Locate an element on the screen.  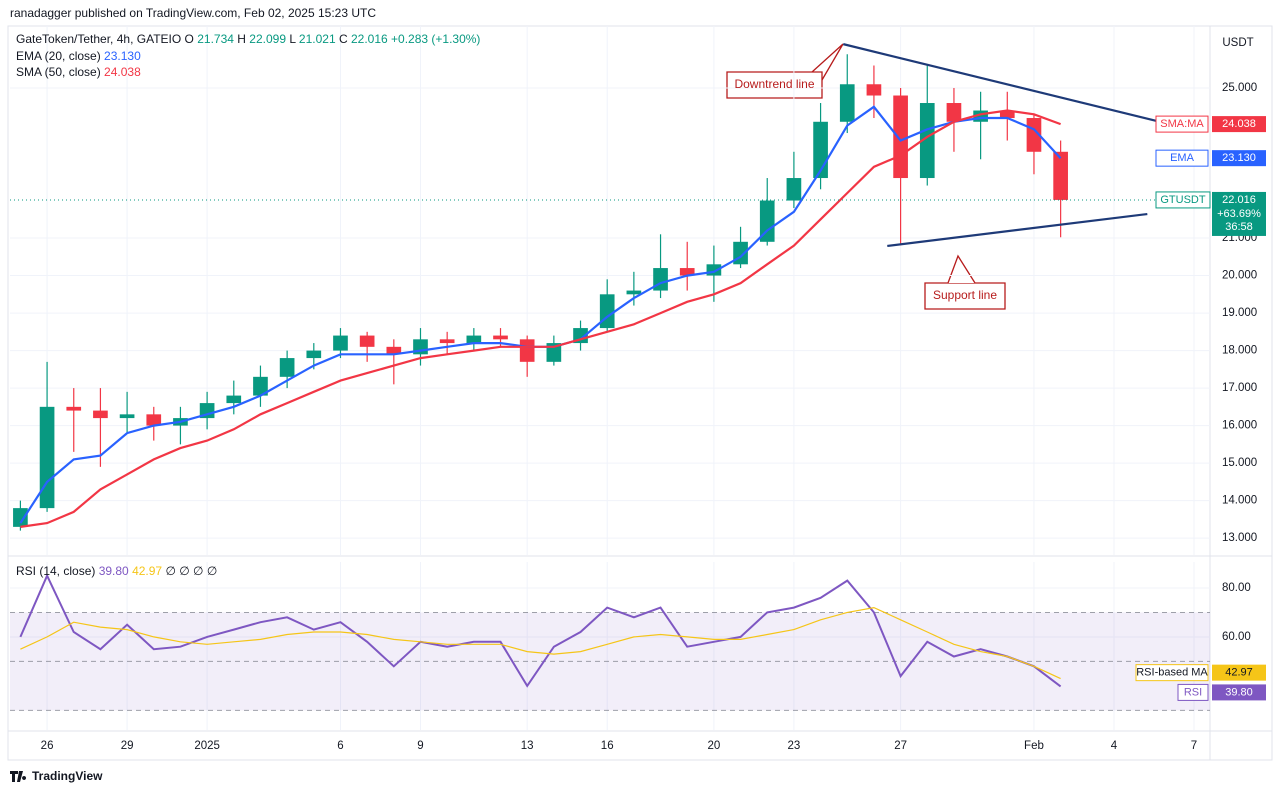
legend-line: EMA (20, close) 23.130 is located at coordinates (78, 56).